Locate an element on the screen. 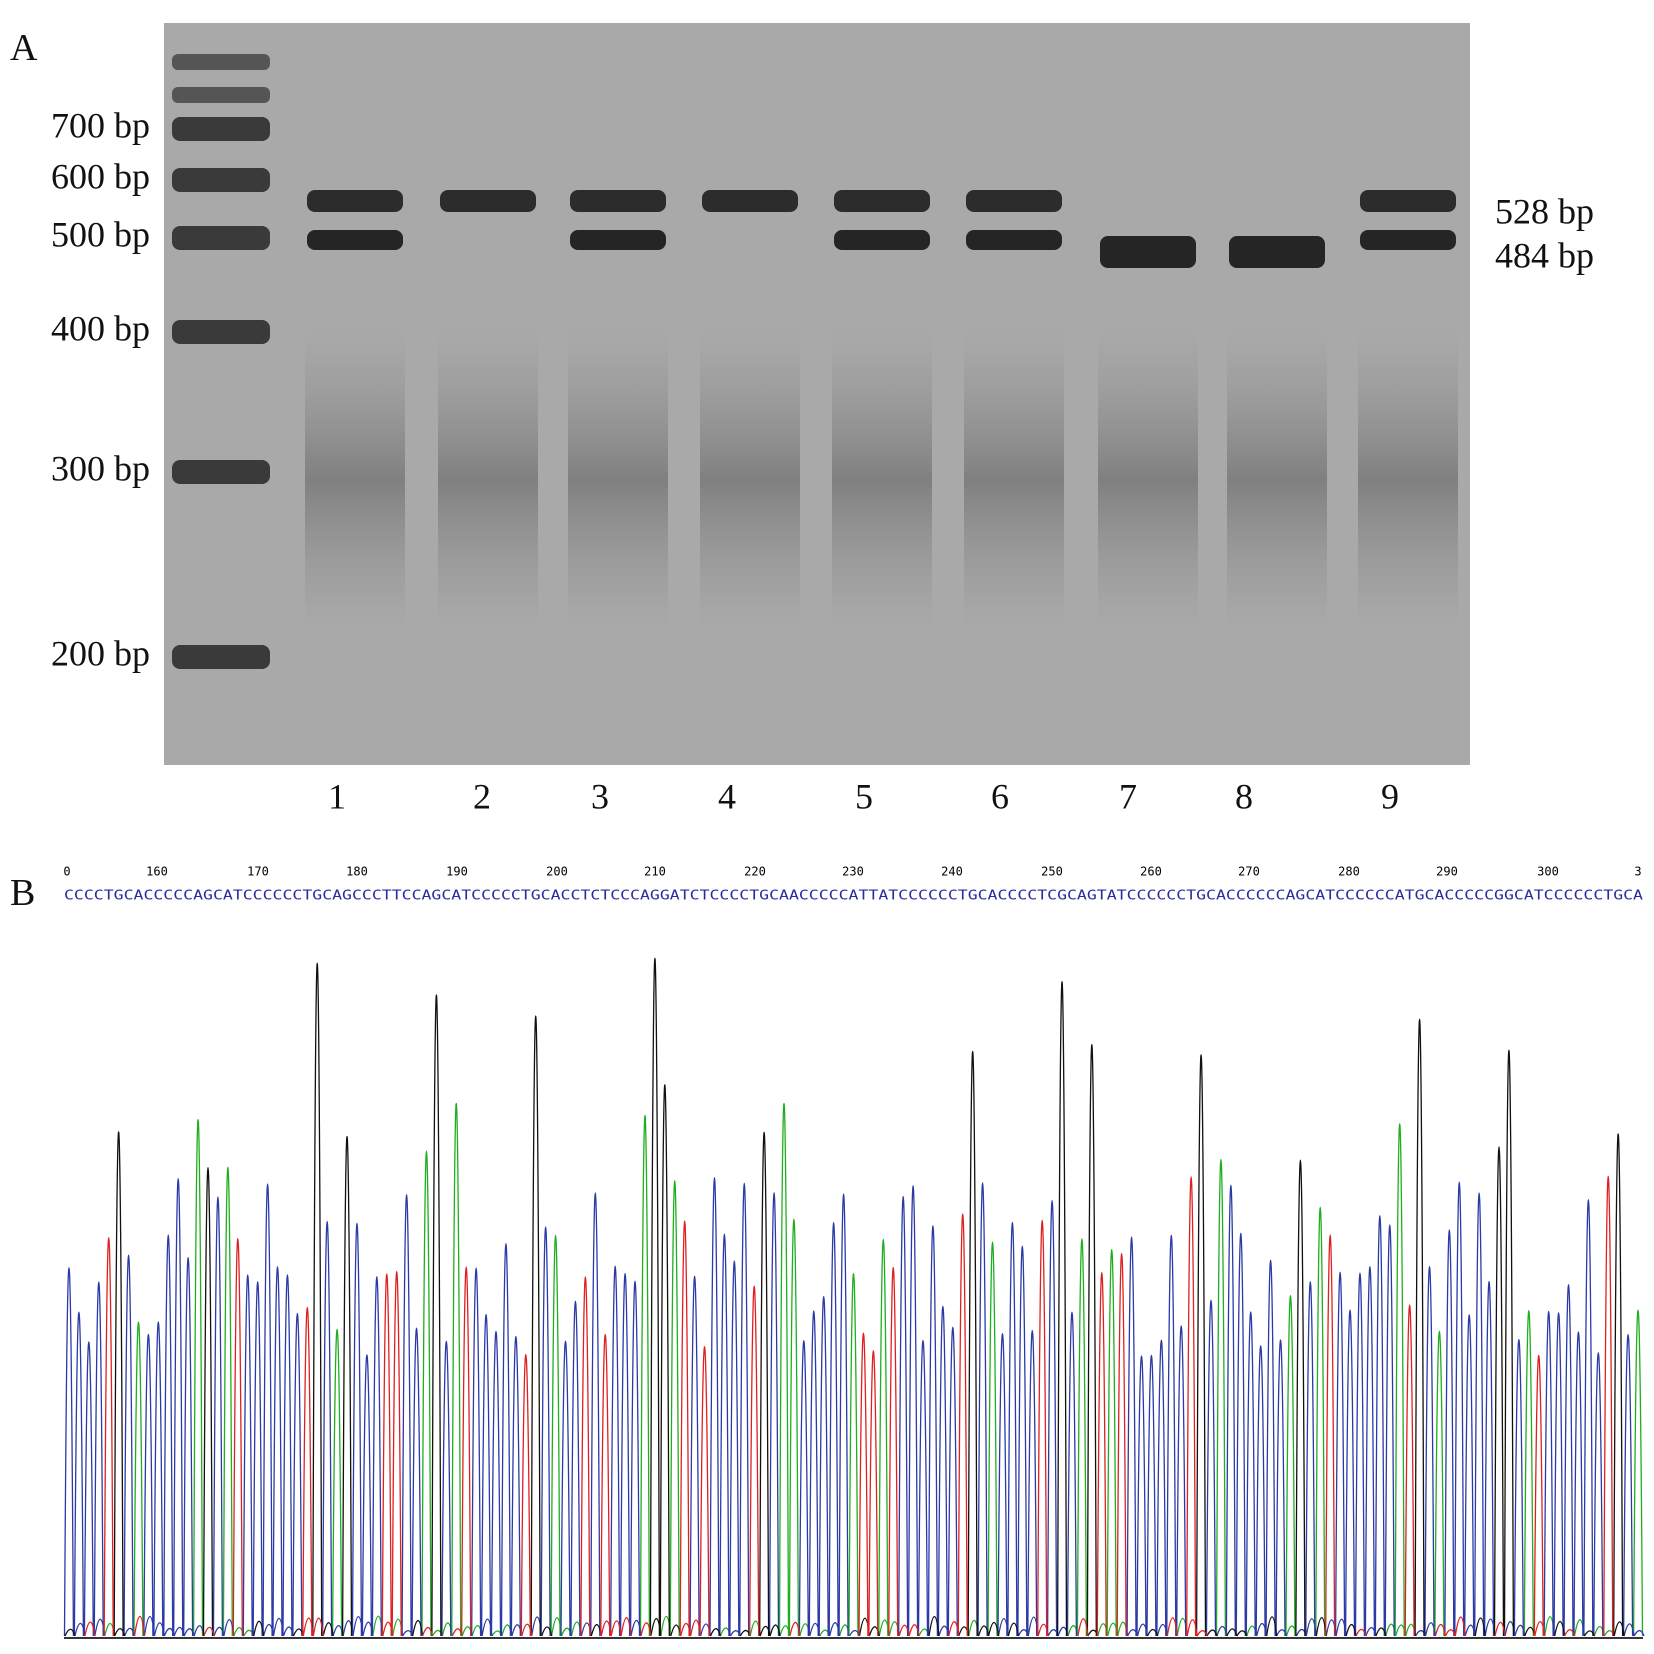 The height and width of the screenshot is (1654, 1654). lane-label: 9 is located at coordinates (1390, 796).